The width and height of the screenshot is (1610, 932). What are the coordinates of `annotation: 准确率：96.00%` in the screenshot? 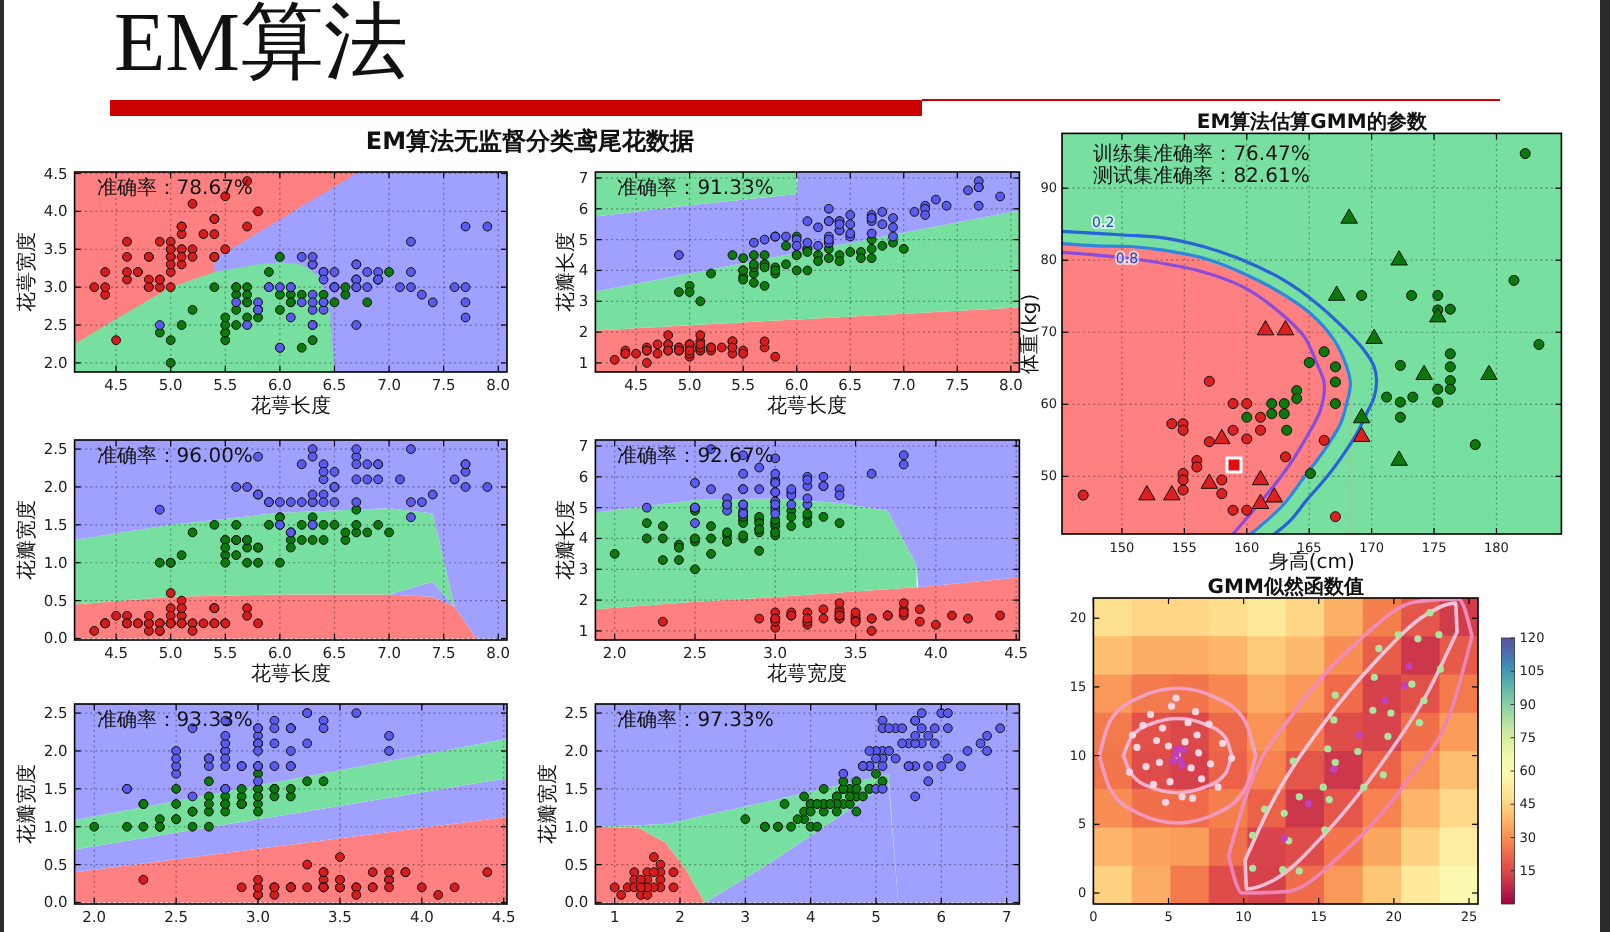 It's located at (174, 455).